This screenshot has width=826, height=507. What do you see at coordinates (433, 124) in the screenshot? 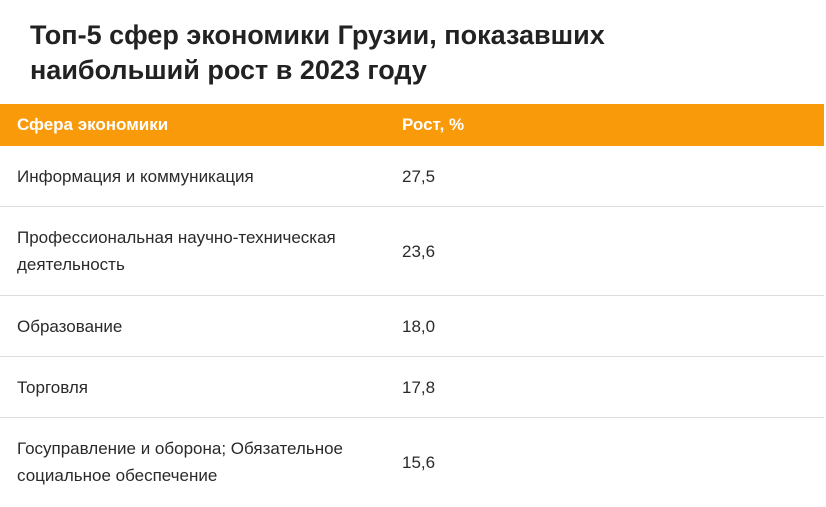
I see `column-header-growth: Рост, %` at bounding box center [433, 124].